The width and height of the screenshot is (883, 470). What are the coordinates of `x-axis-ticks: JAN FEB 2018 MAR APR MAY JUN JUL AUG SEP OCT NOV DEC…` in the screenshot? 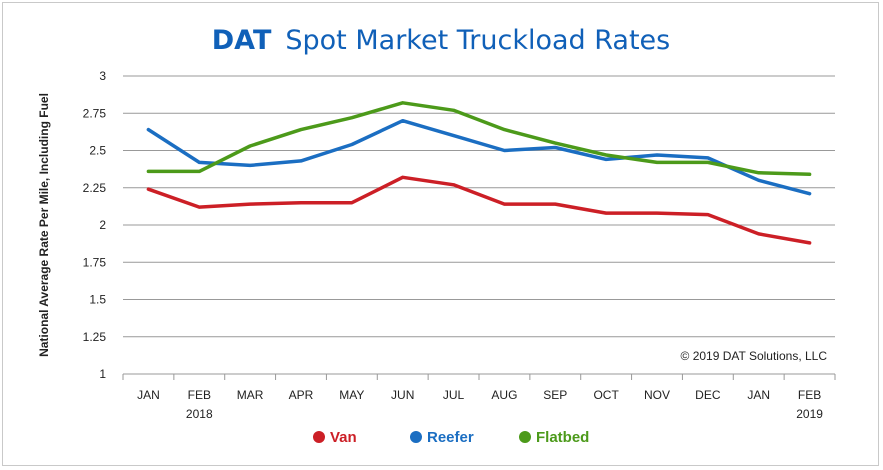 It's located at (479, 397).